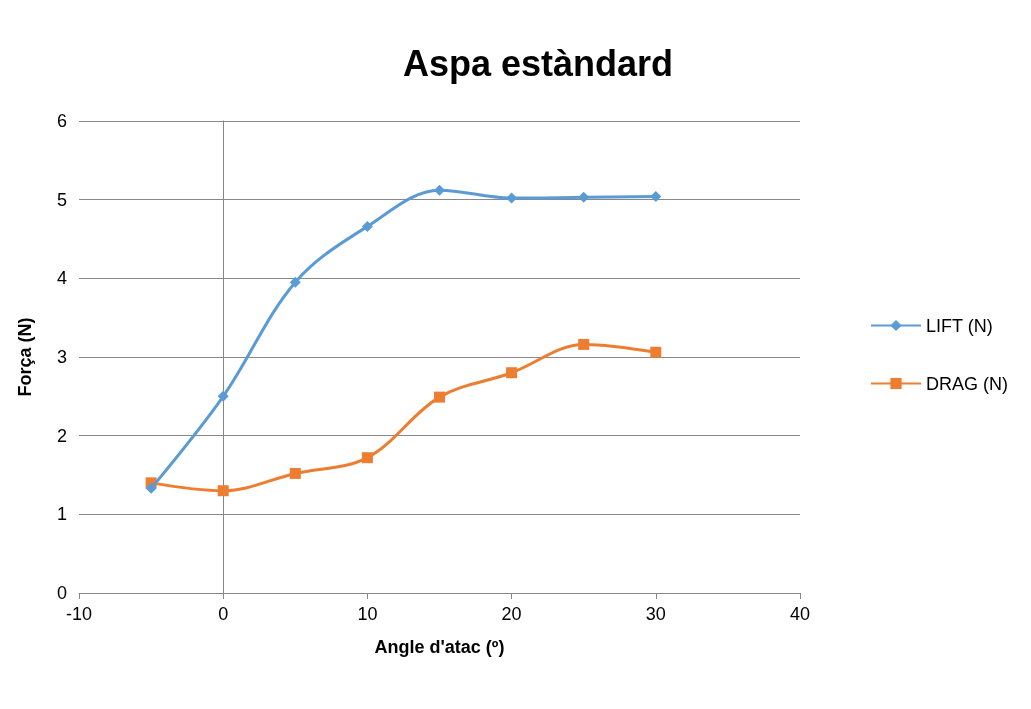 The height and width of the screenshot is (709, 1031). Describe the element at coordinates (61, 121) in the screenshot. I see `y-tick-label: 6` at that location.